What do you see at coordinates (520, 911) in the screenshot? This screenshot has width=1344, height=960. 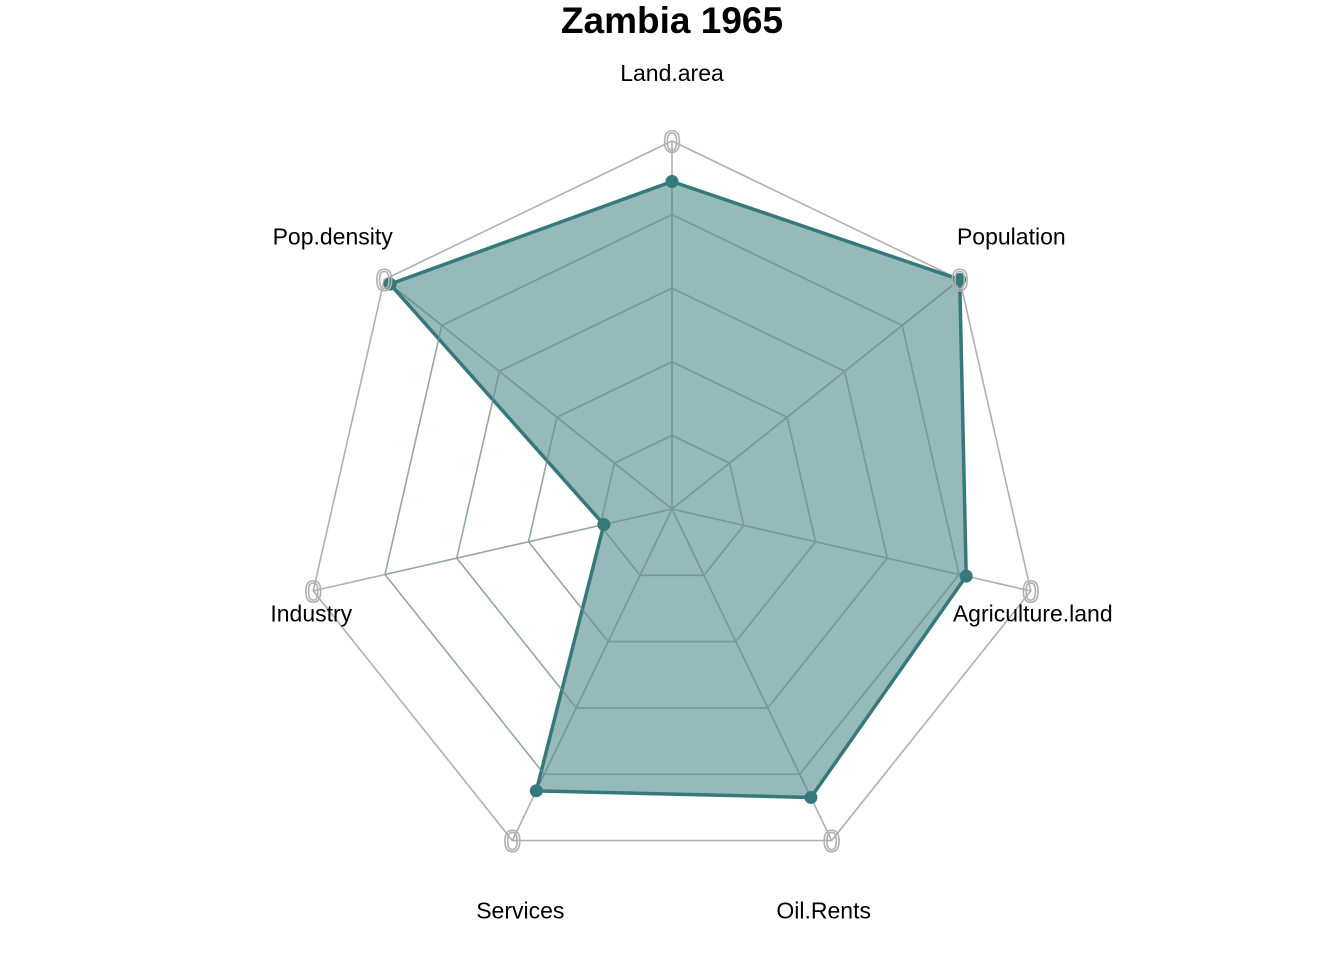 I see `radar-axis-label: Services` at bounding box center [520, 911].